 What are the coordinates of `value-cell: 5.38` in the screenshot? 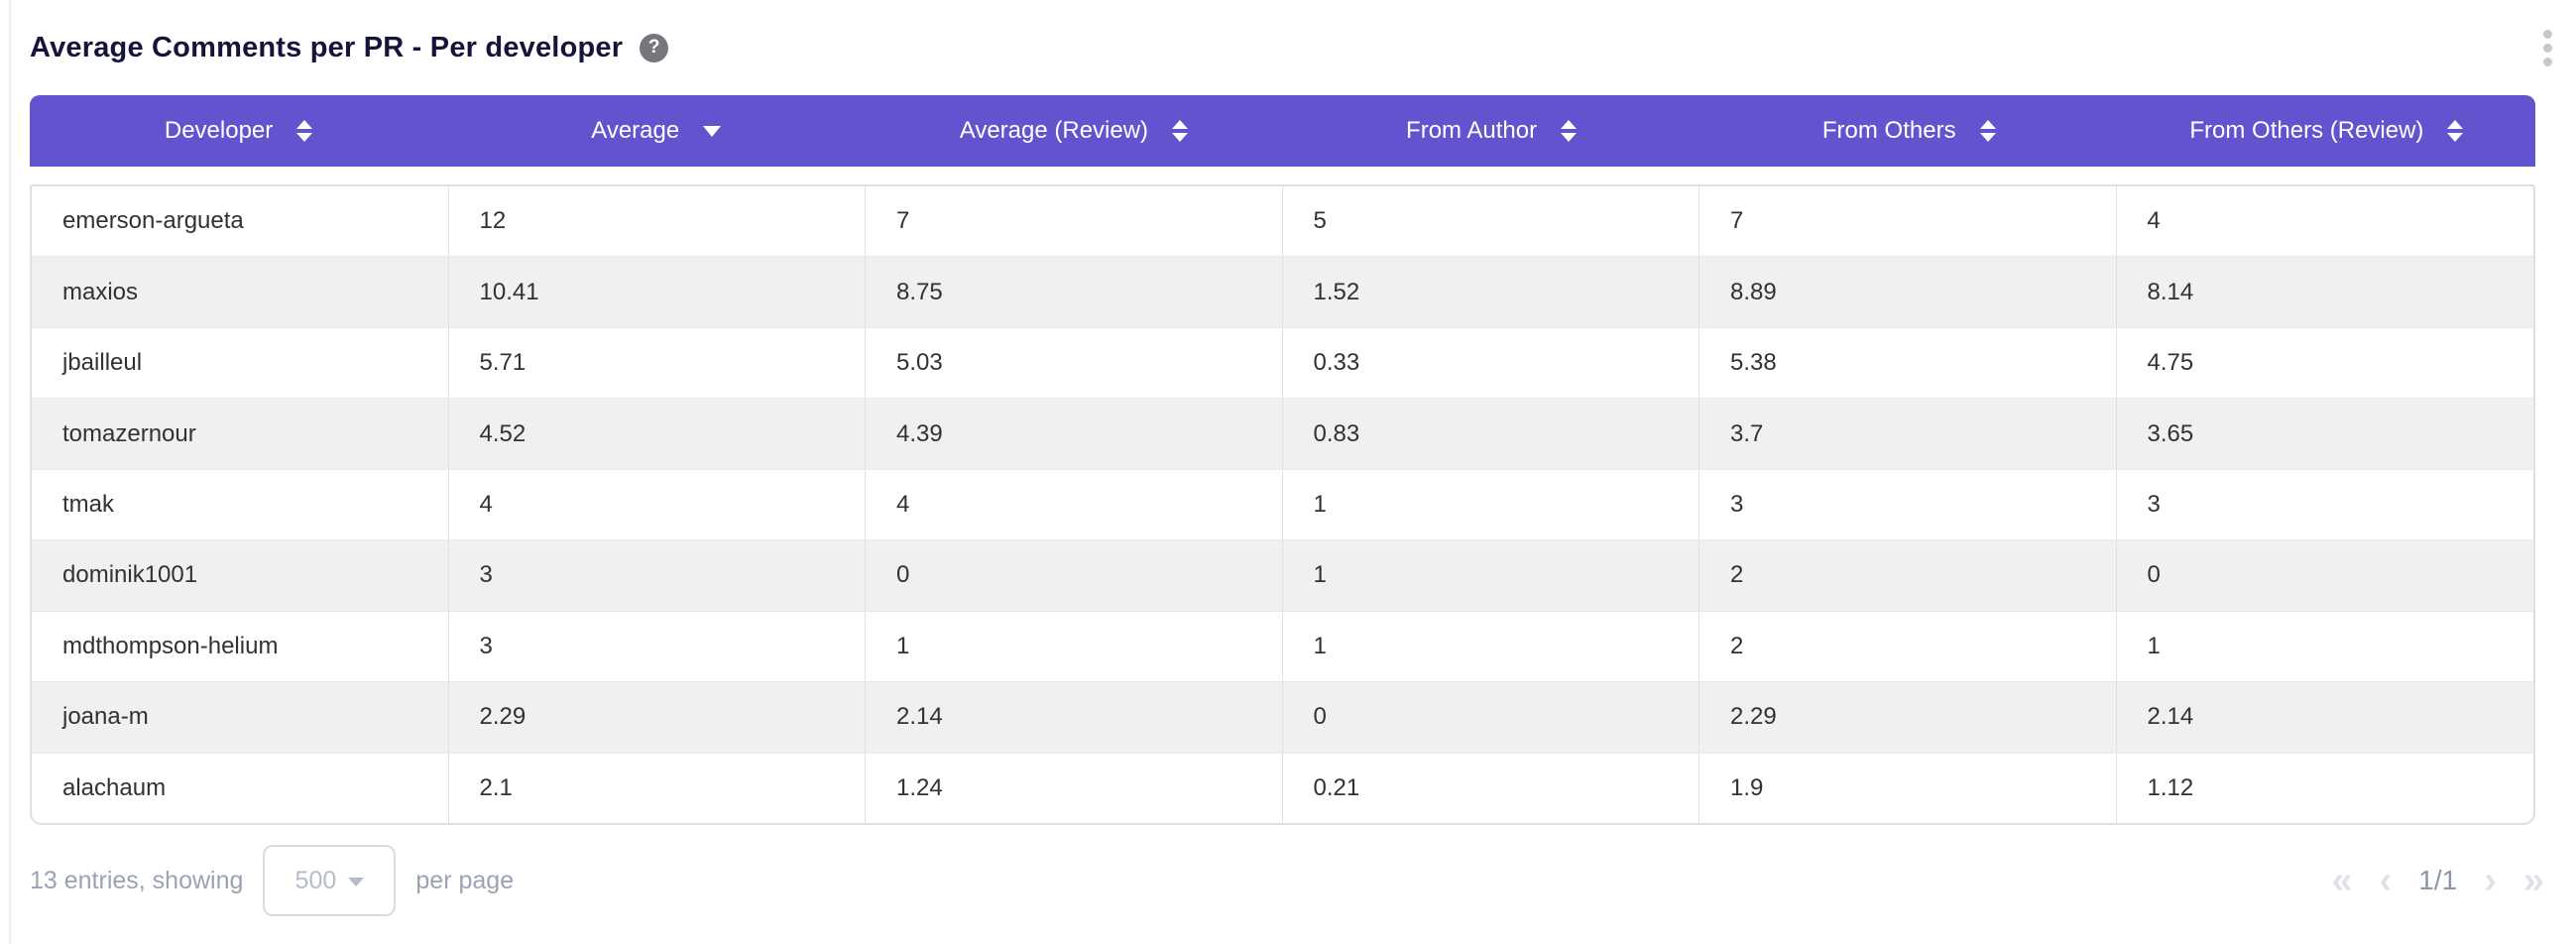 It's located at (1908, 363).